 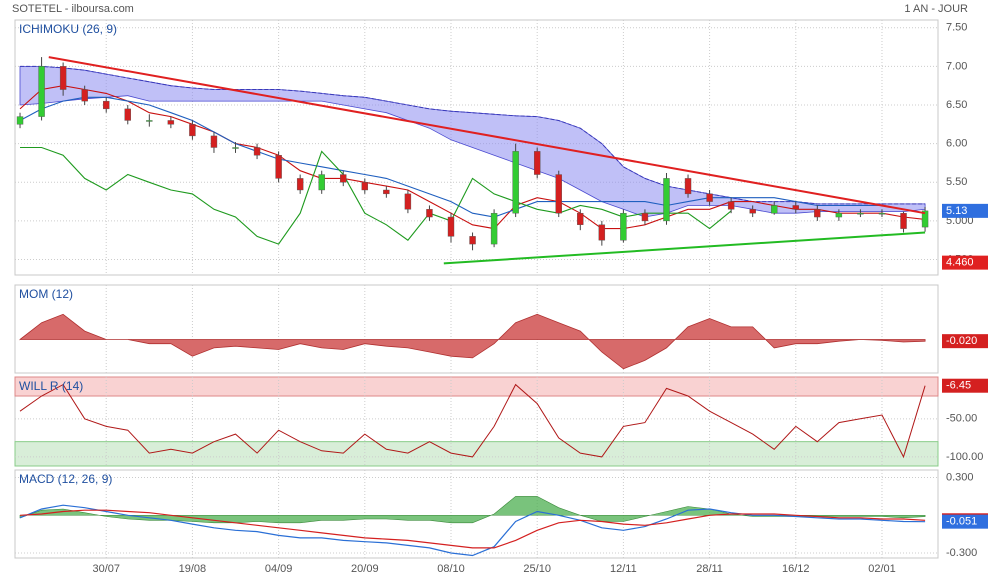 I want to click on y-tick-label: 7.00, so click(x=956, y=66).